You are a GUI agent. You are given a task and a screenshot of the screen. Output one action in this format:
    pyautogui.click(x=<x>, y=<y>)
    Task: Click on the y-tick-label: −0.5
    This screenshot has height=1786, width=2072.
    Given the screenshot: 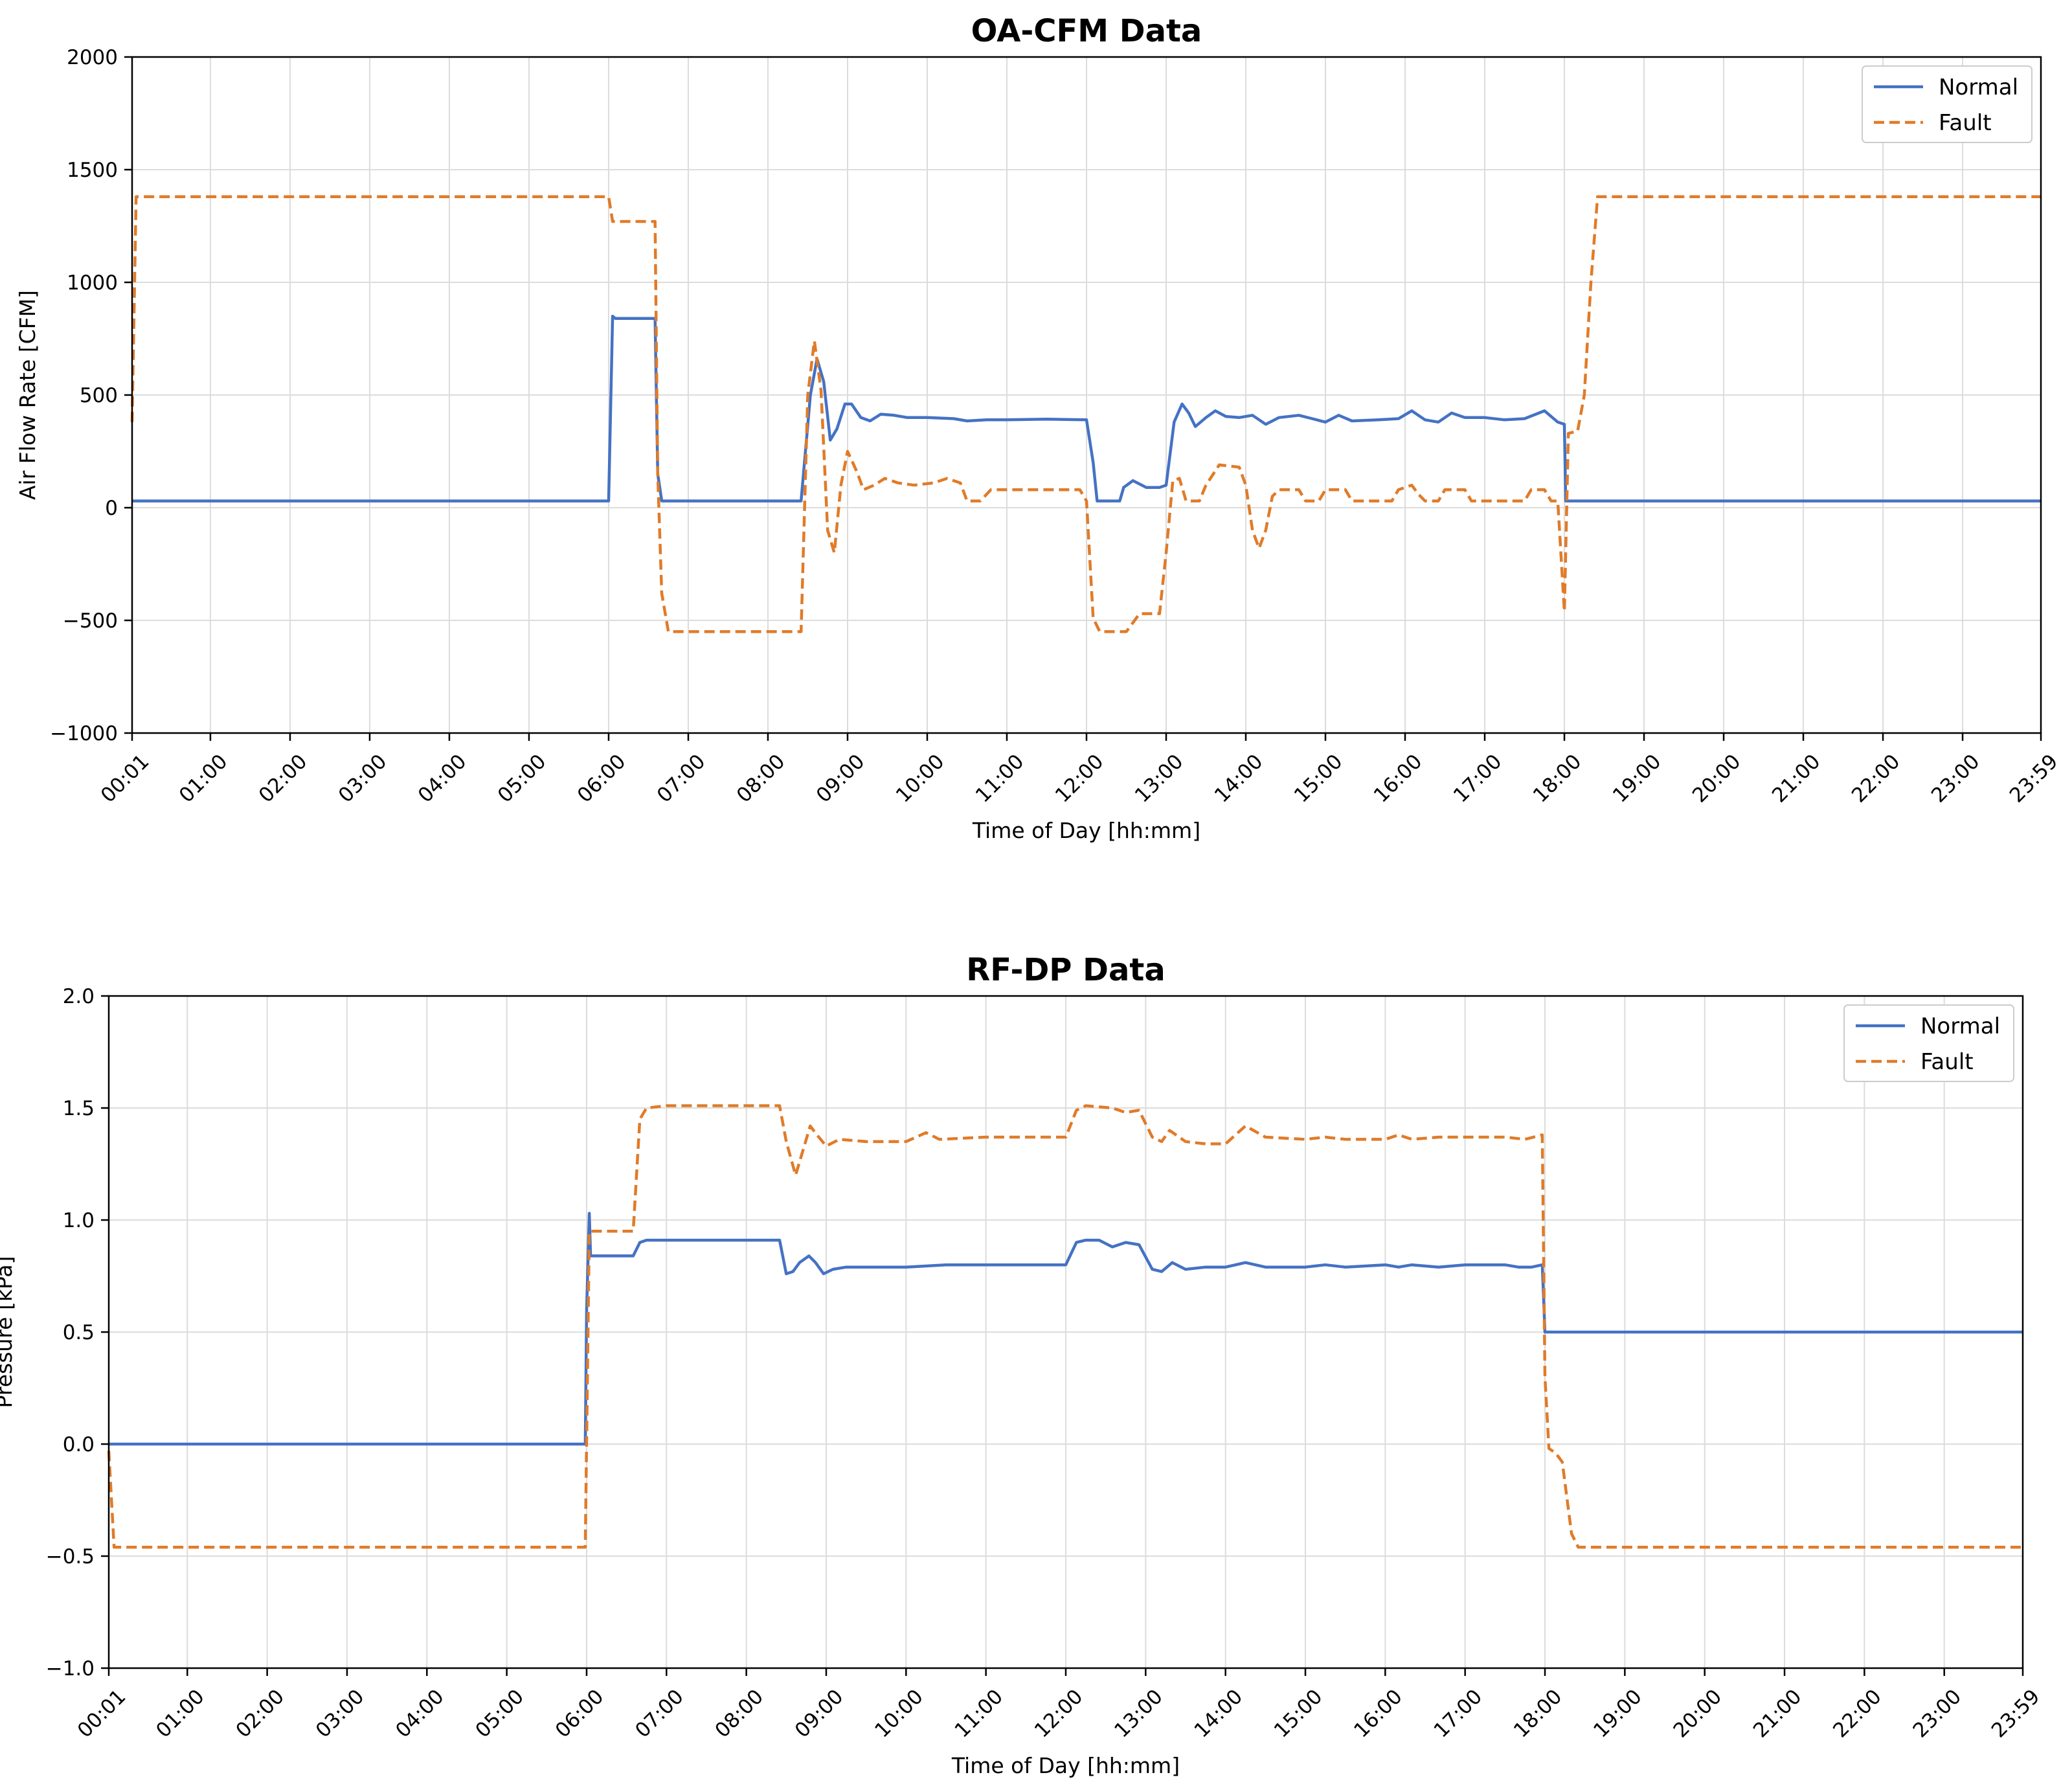 What is the action you would take?
    pyautogui.click(x=70, y=1556)
    